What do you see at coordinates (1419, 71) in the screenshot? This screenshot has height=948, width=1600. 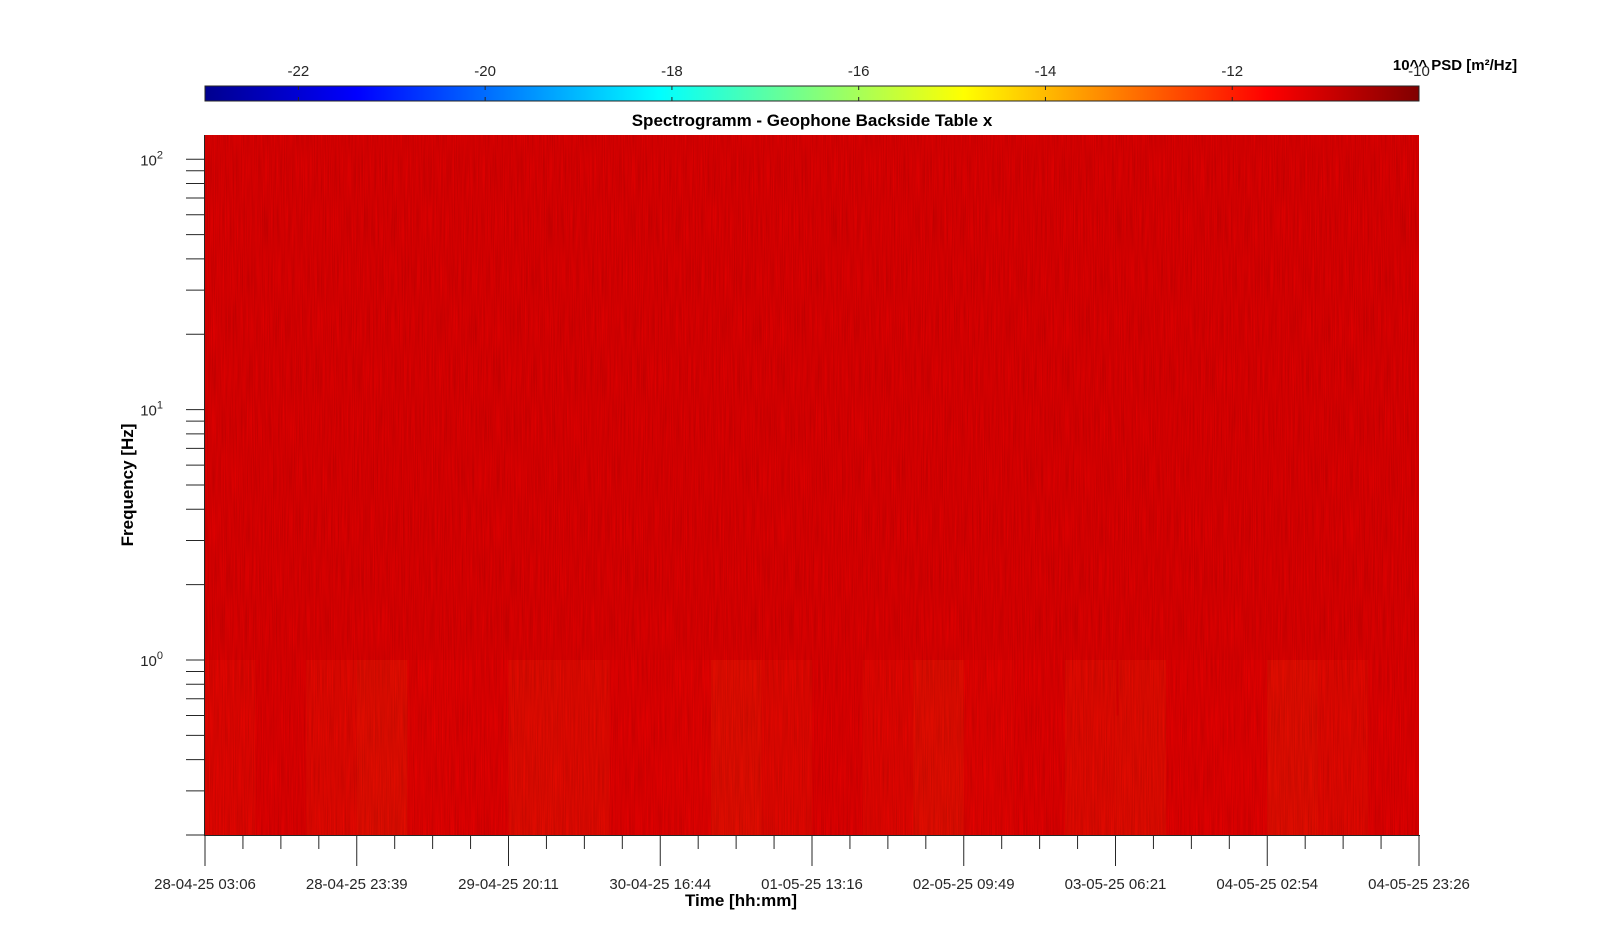 I see `colorbar-tick-label: -10` at bounding box center [1419, 71].